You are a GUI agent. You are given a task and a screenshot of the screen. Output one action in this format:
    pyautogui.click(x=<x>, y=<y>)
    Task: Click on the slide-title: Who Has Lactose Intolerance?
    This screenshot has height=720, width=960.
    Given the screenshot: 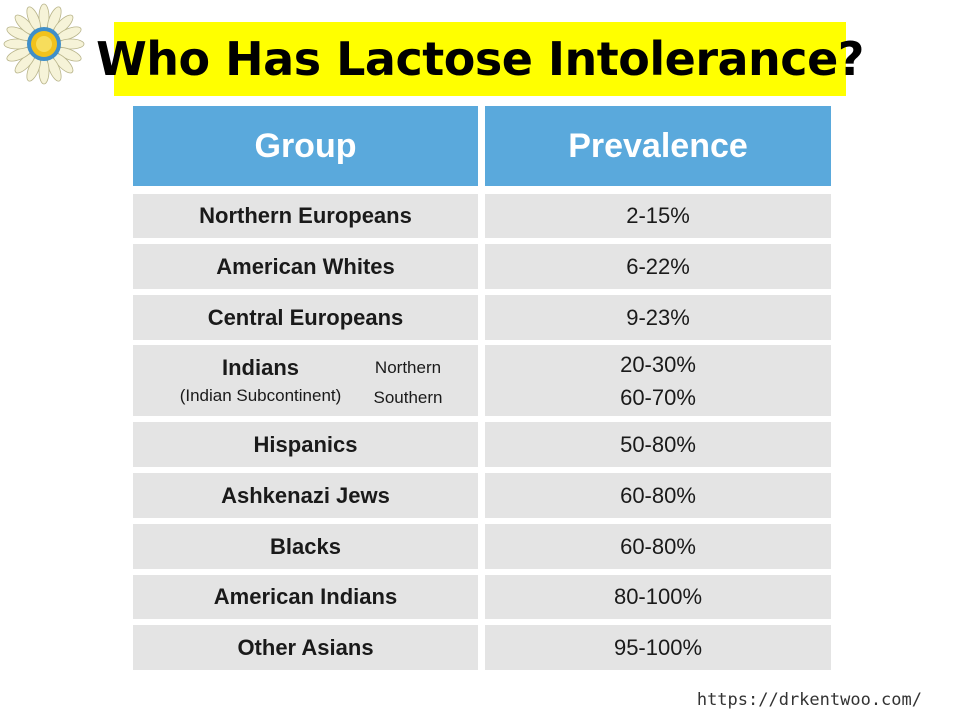 What is the action you would take?
    pyautogui.click(x=480, y=59)
    